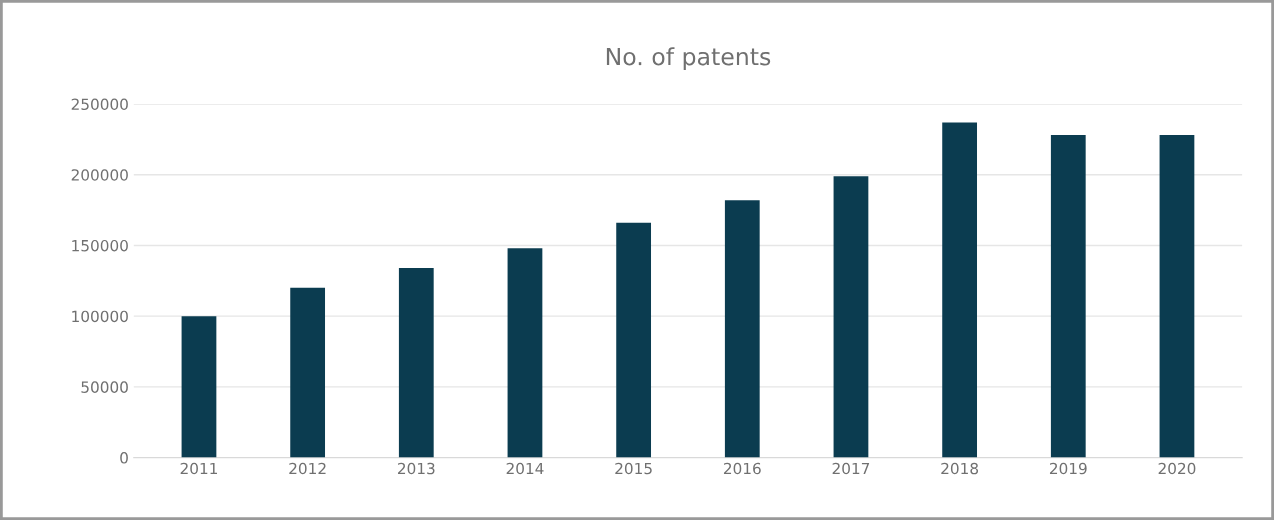  I want to click on x-tick-label: 2018, so click(960, 468).